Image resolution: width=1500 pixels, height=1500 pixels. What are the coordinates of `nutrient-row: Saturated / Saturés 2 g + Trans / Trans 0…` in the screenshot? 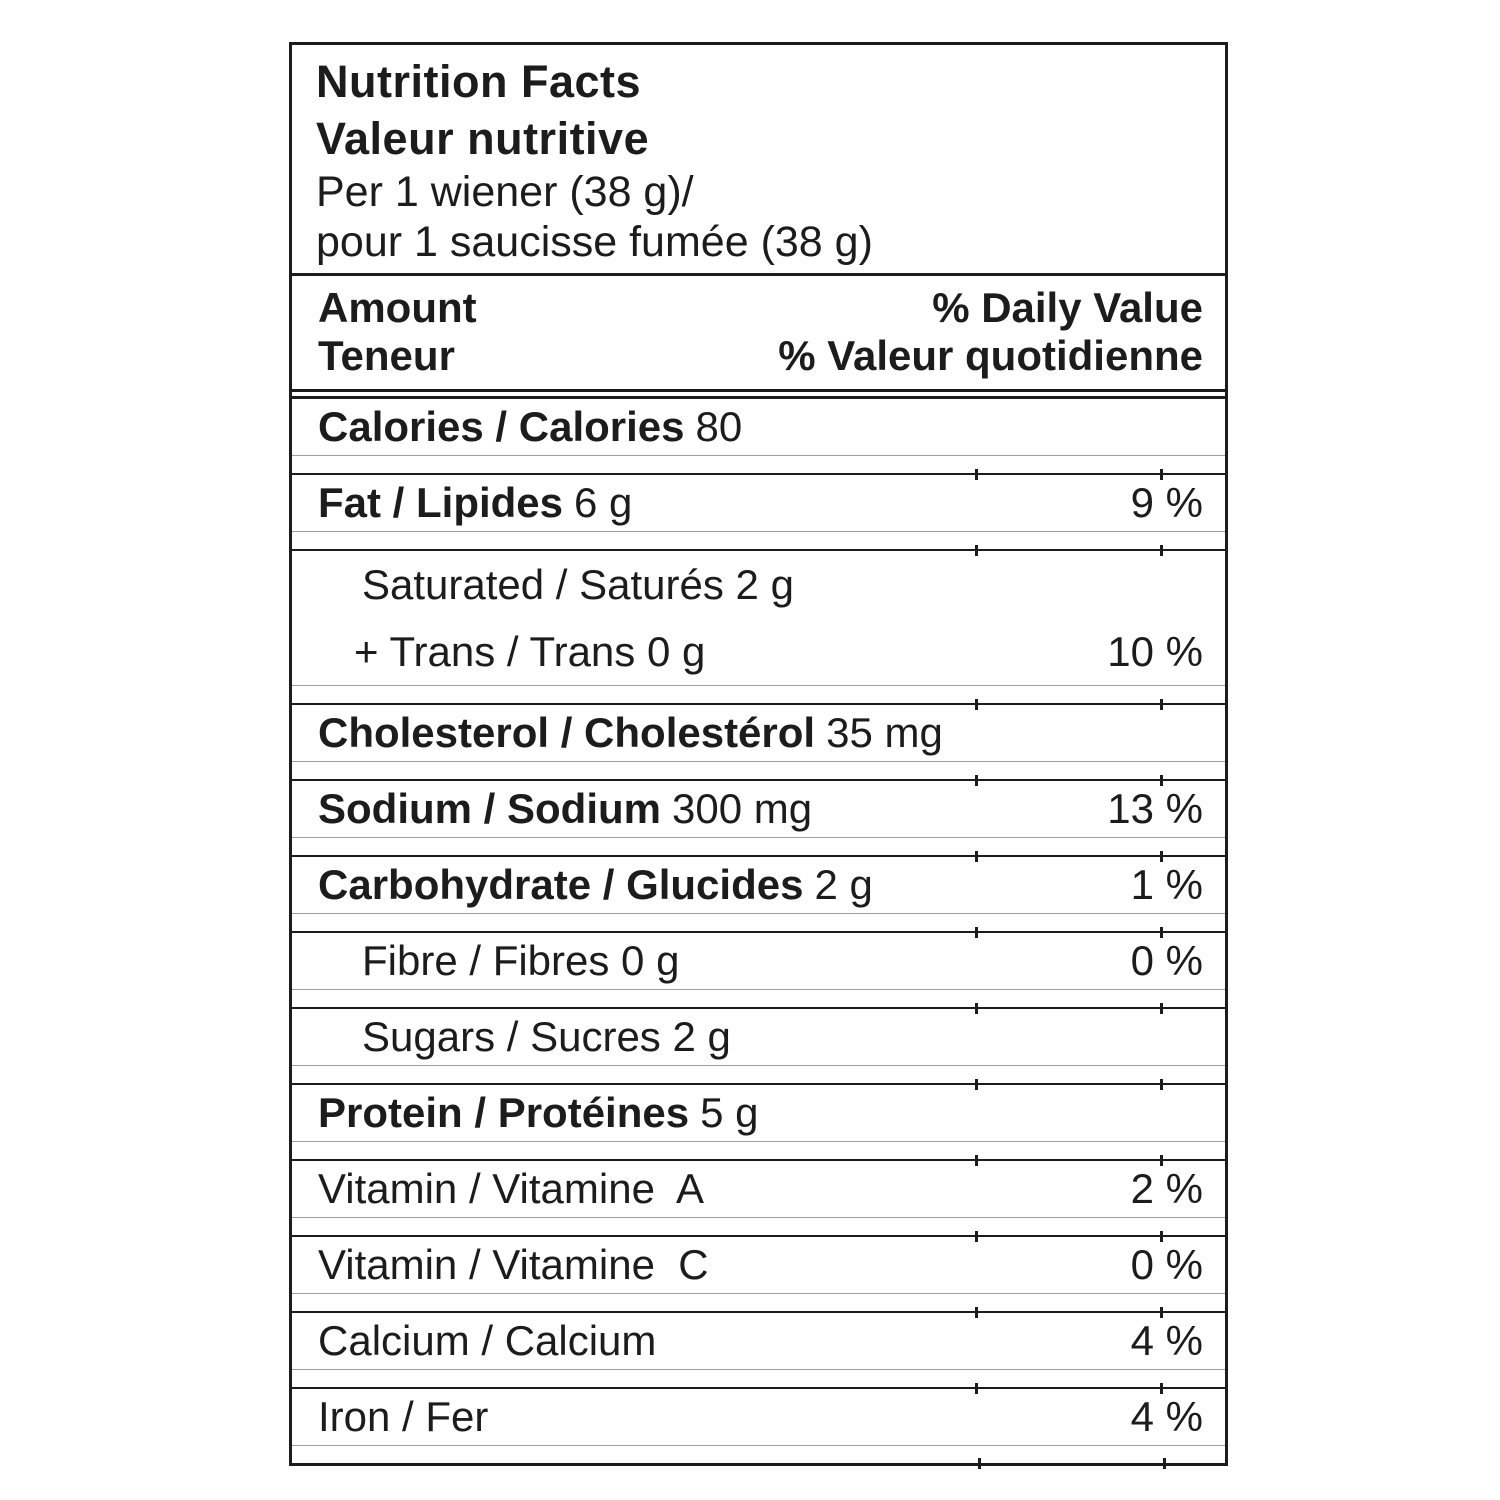 It's located at (758, 624).